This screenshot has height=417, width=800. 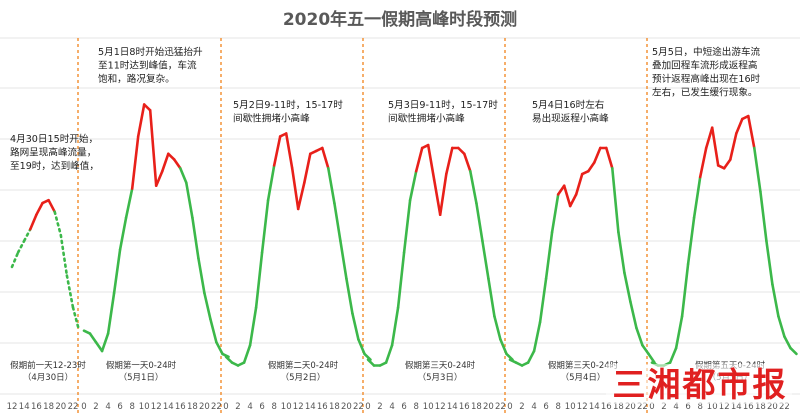 What do you see at coordinates (583, 365) in the screenshot?
I see `day-label: 假期第三天0-24时` at bounding box center [583, 365].